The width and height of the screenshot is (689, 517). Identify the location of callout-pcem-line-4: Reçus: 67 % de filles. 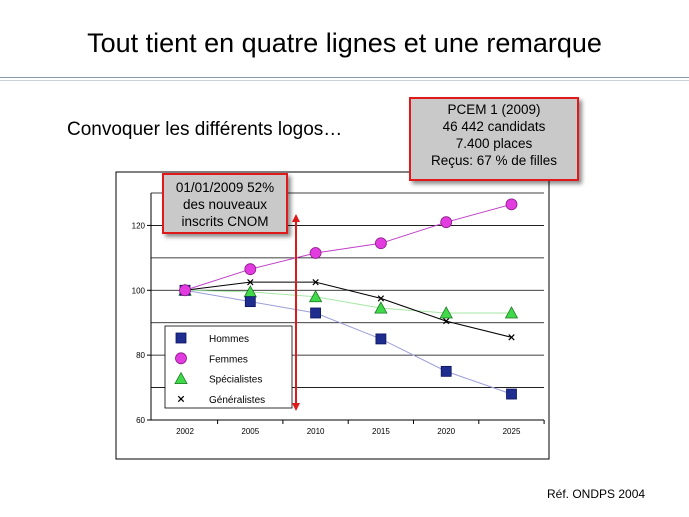
(494, 160).